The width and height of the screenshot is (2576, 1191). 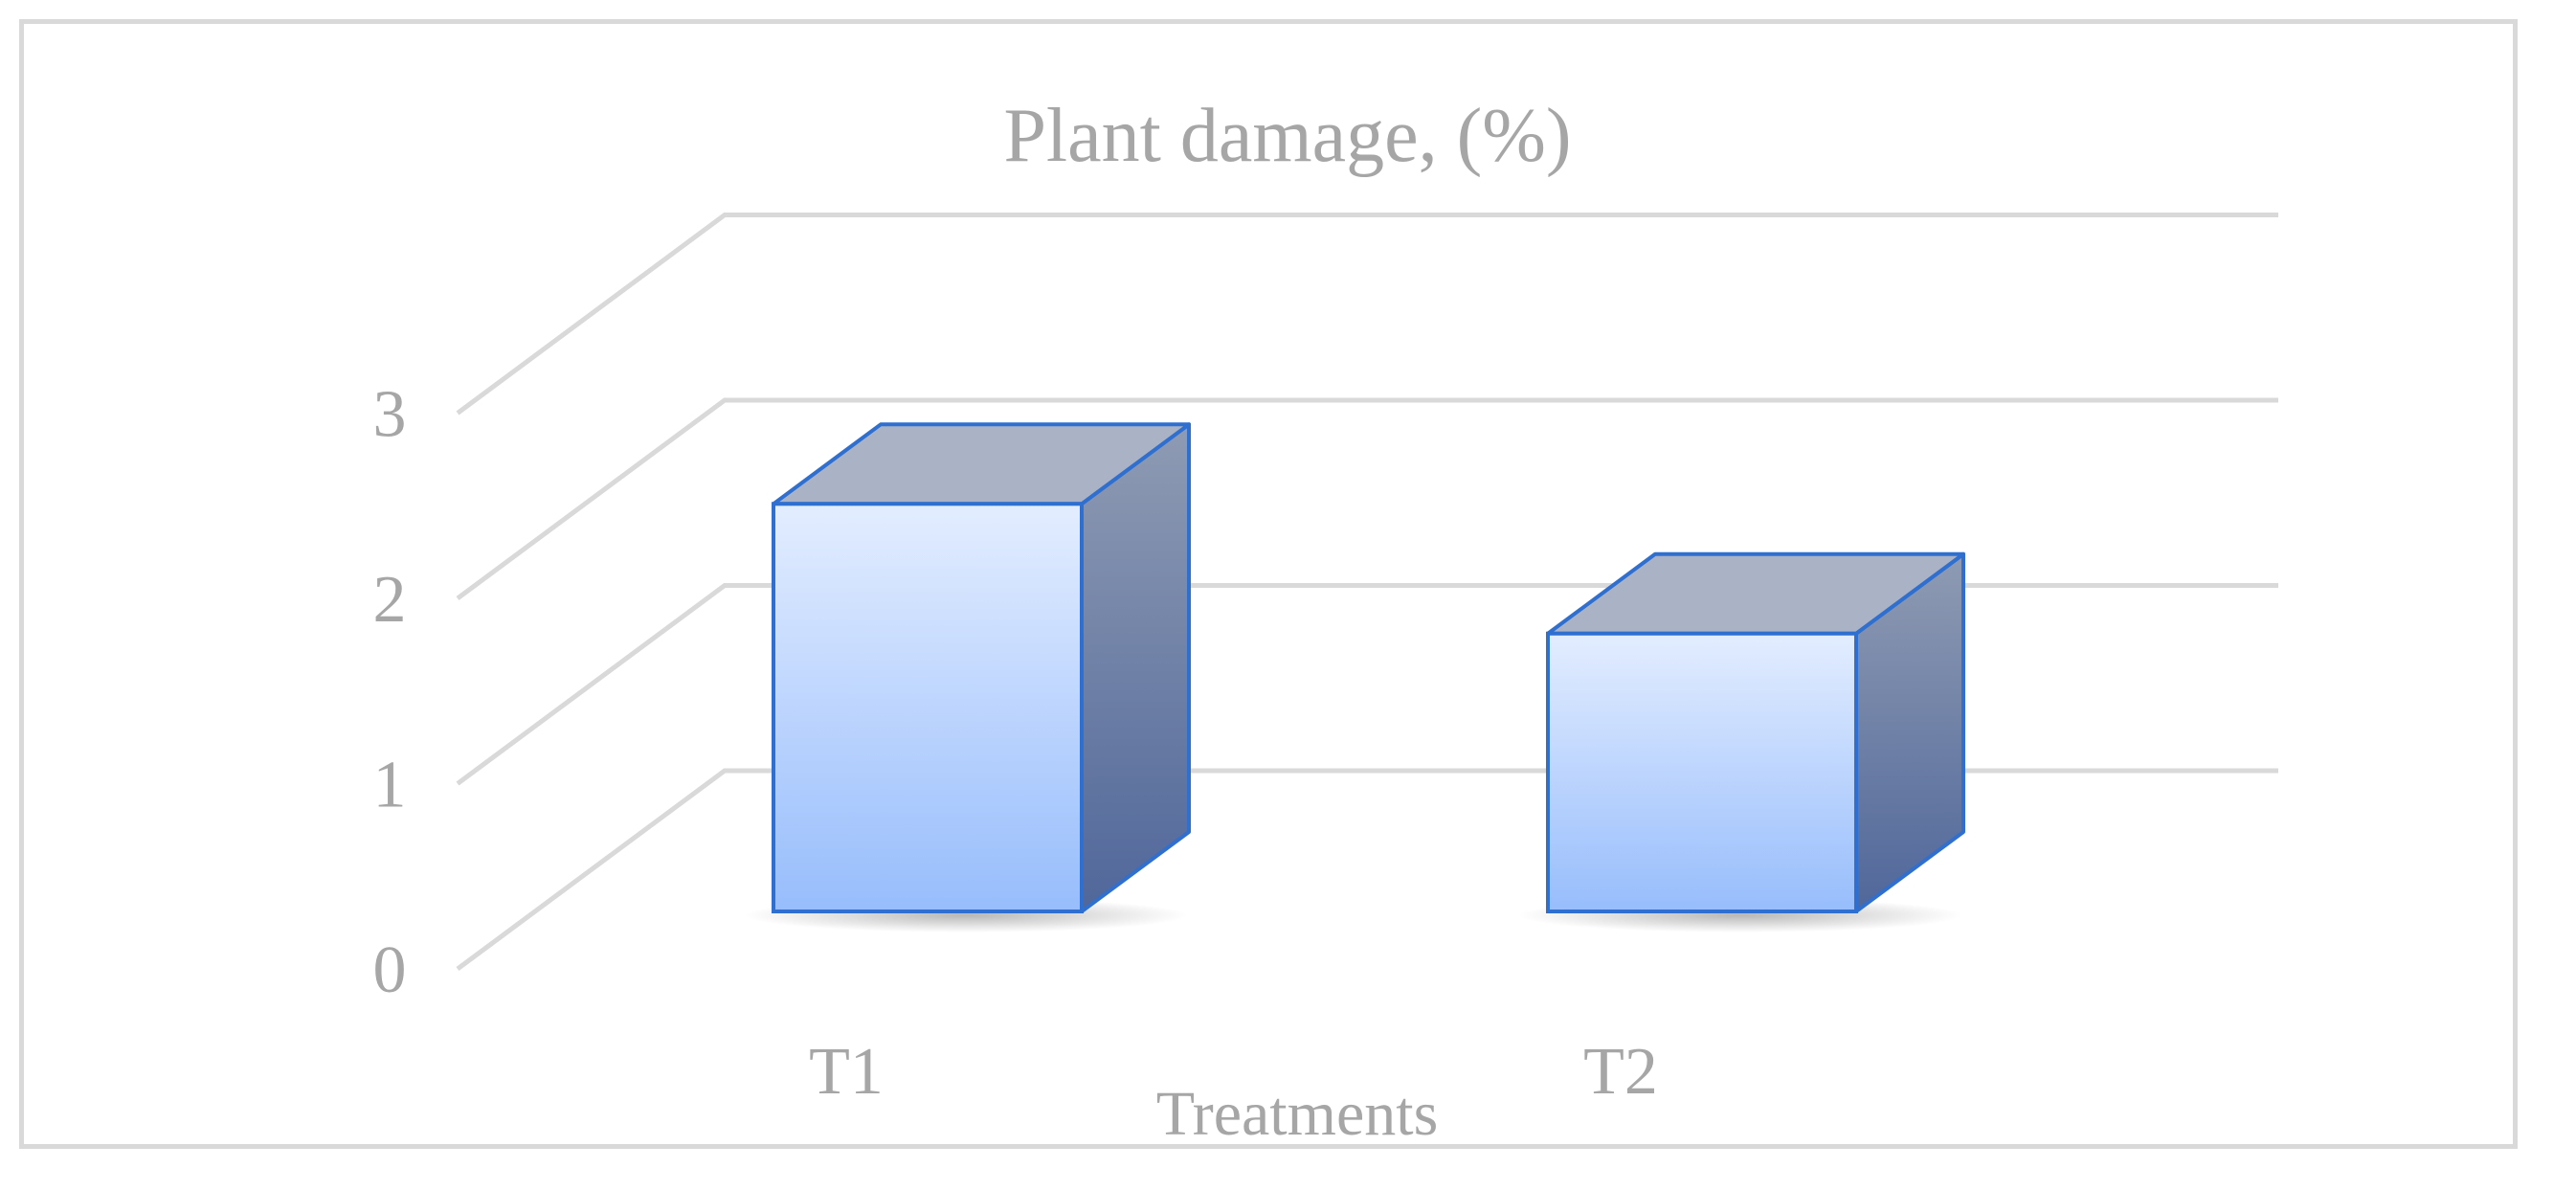 I want to click on x-axis-label: Treatments, so click(x=1298, y=1114).